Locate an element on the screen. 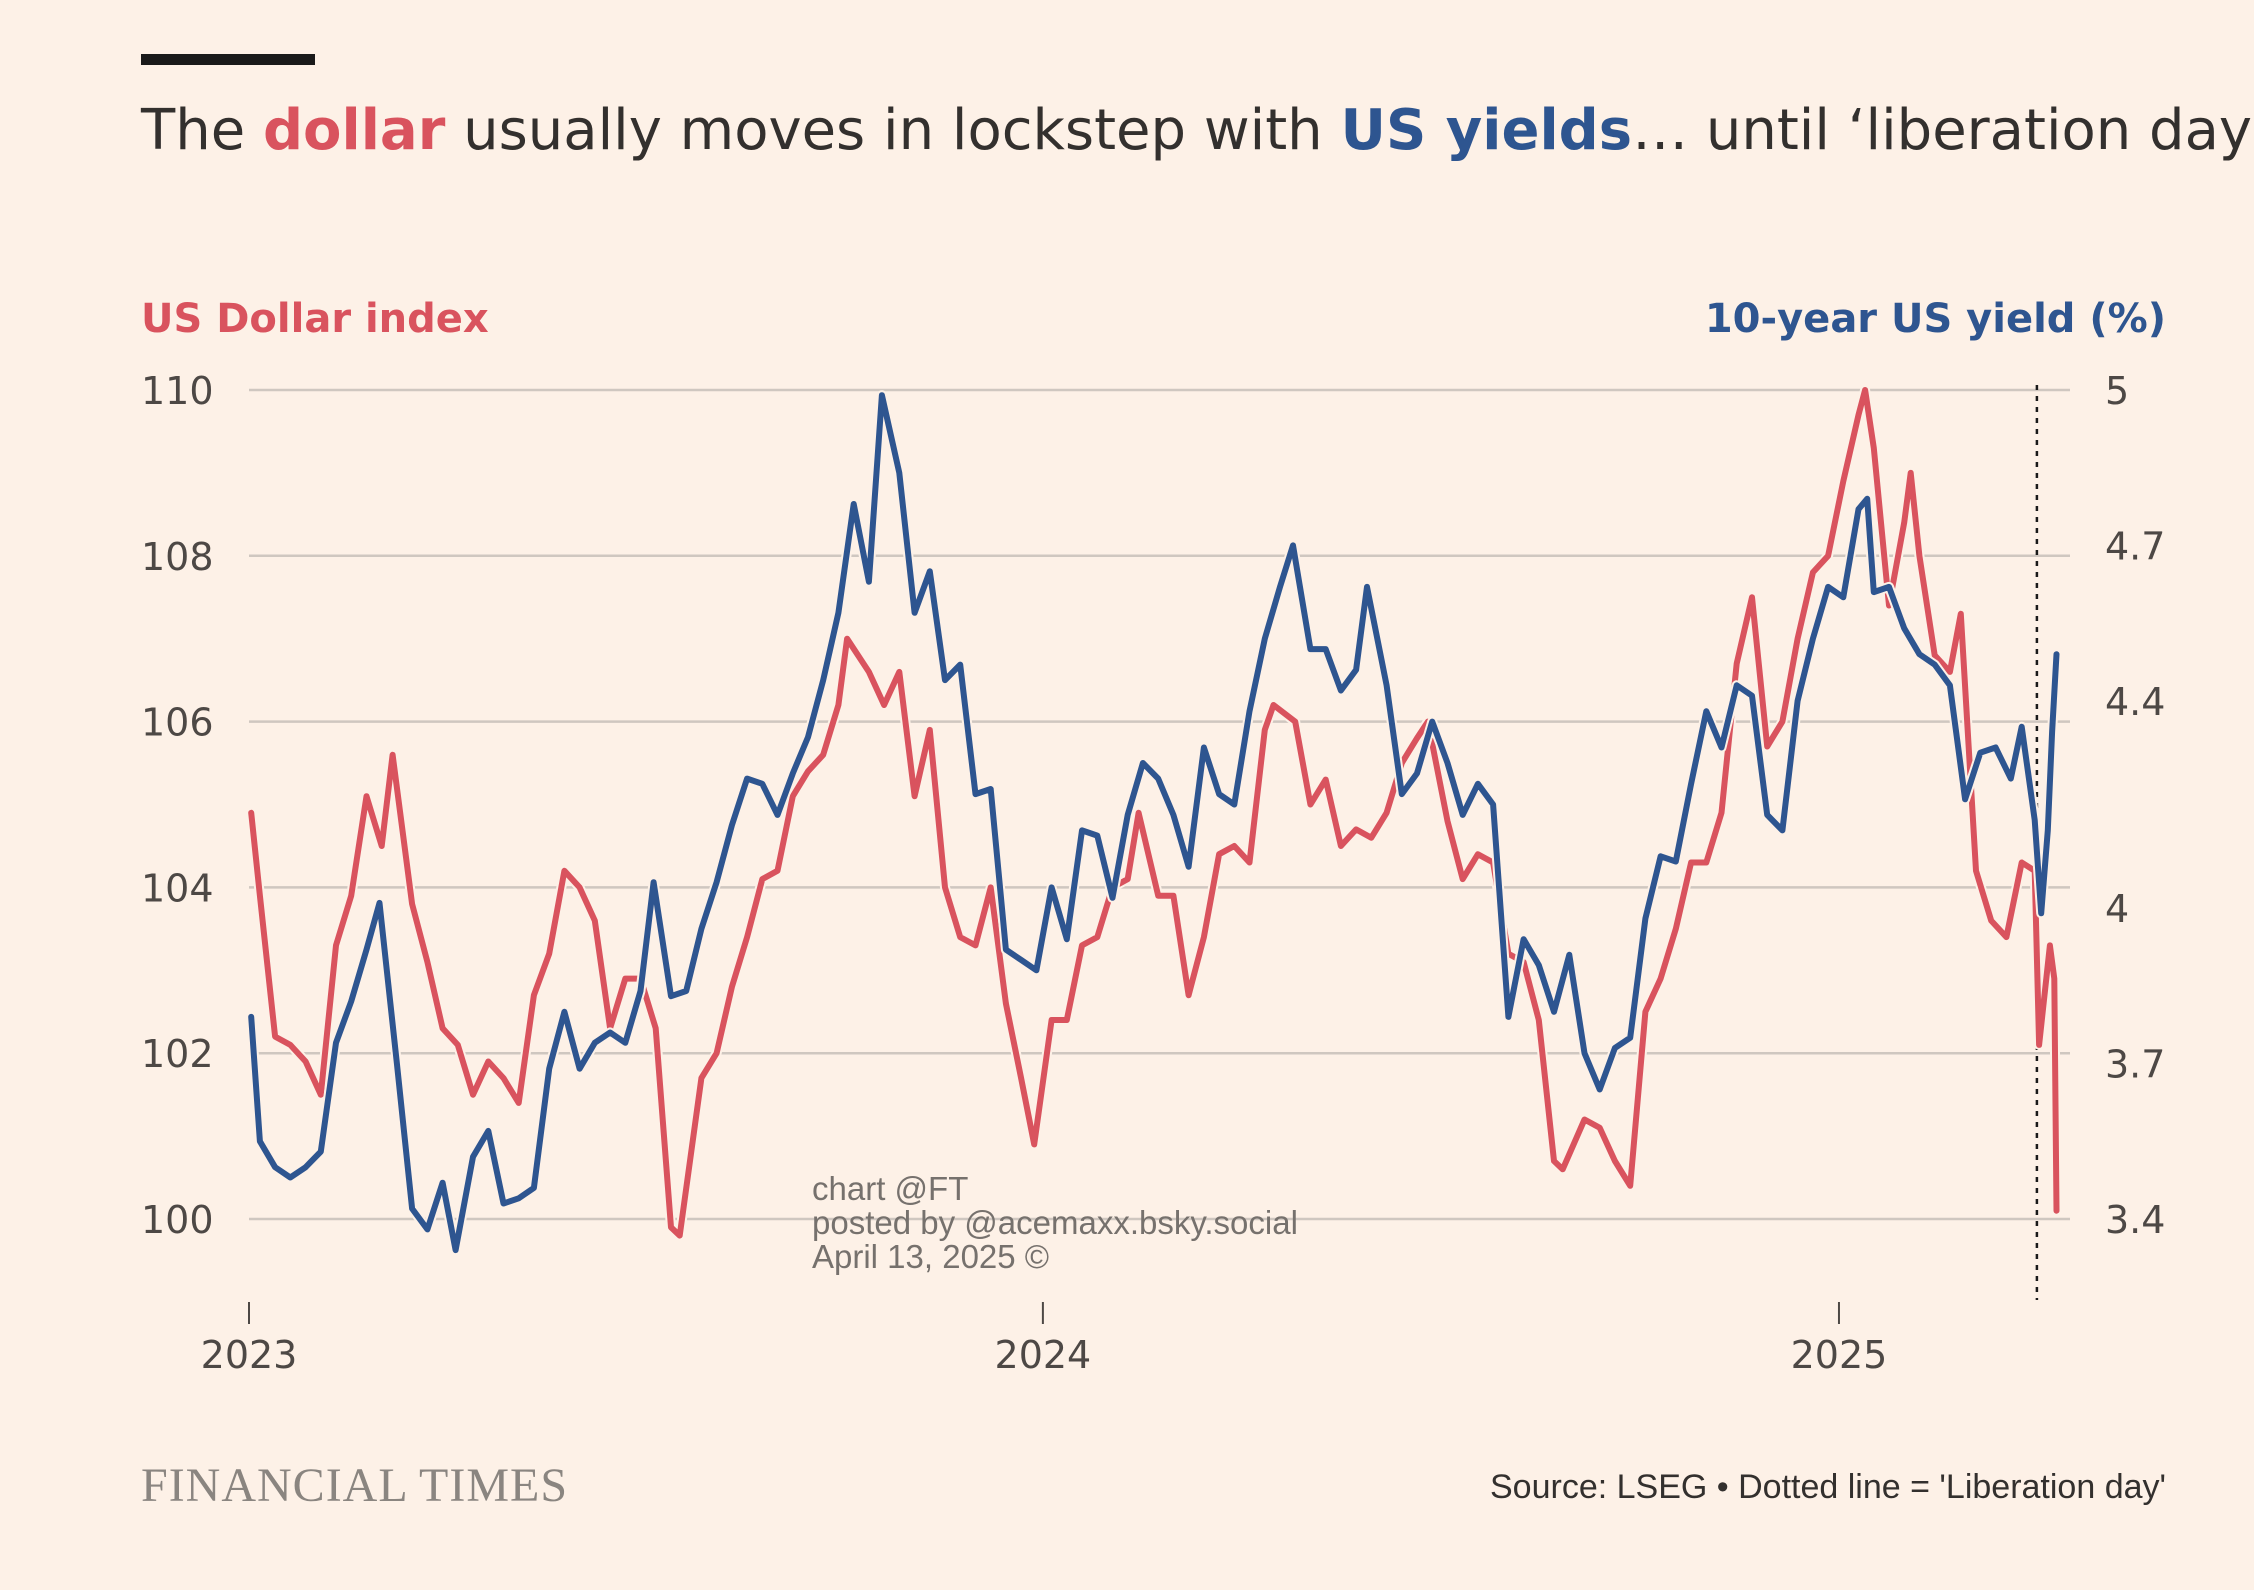  title-text-pre: The is located at coordinates (202, 130).